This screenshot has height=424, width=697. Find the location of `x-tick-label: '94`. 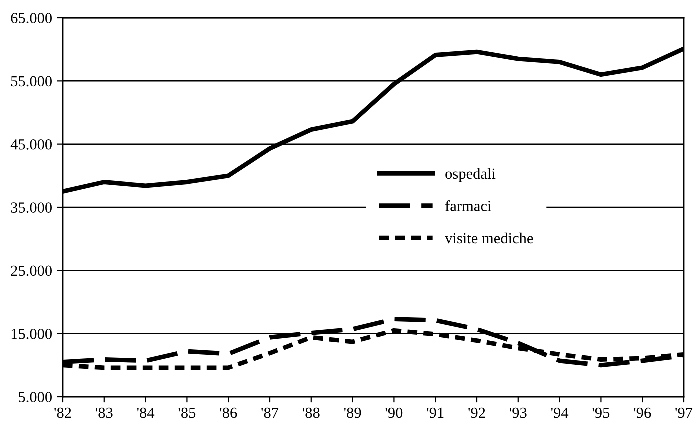

x-tick-label: '94 is located at coordinates (560, 413).